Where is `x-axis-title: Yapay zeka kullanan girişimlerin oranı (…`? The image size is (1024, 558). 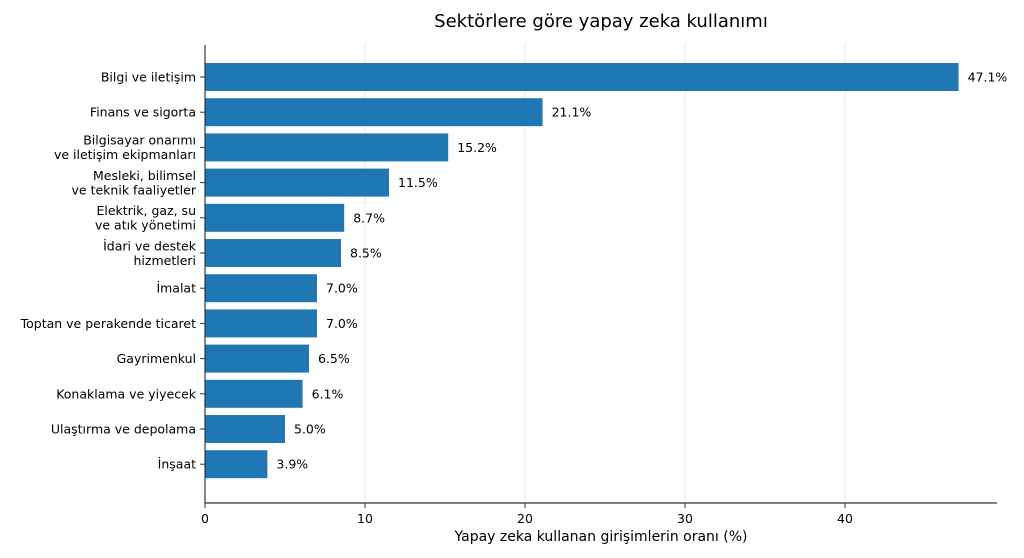 x-axis-title: Yapay zeka kullanan girişimlerin oranı (… is located at coordinates (601, 537).